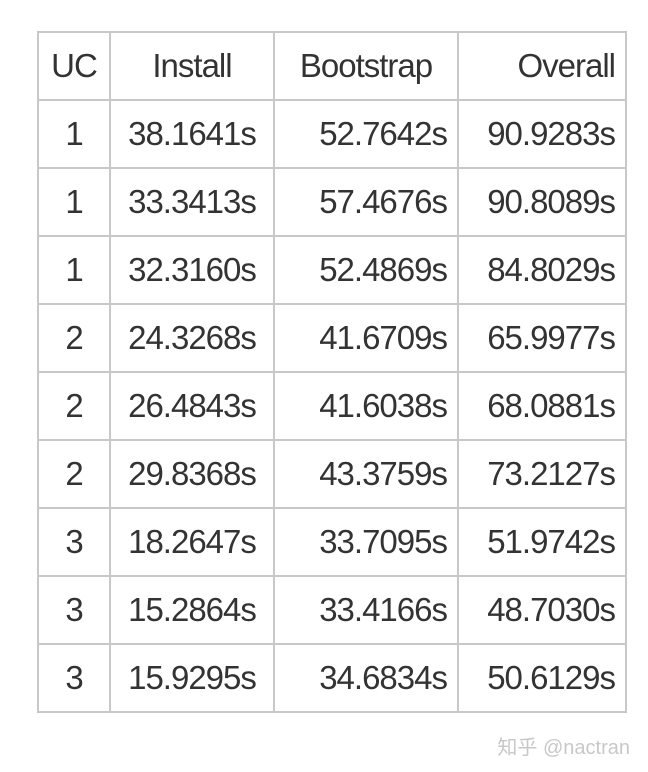  I want to click on cell-overall: 68.0881s, so click(542, 406).